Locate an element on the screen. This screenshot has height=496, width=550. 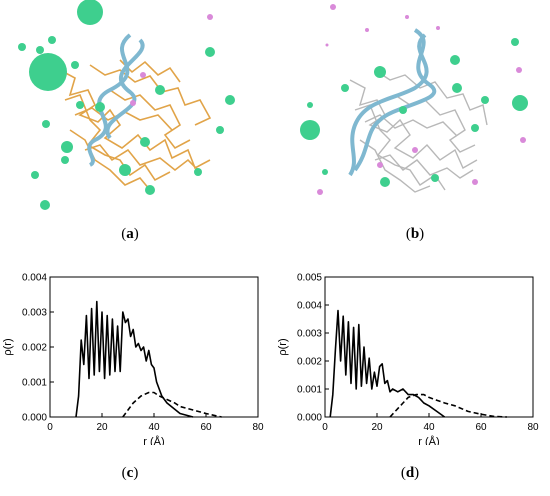
polymer-cloud-b is located at coordinates (418, 131).